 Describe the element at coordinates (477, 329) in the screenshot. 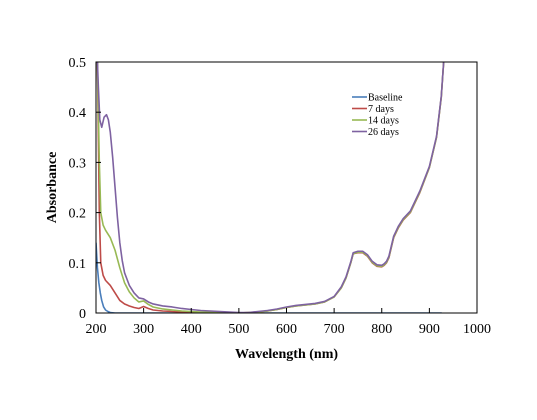

I see `x-tick-label: 1000` at that location.